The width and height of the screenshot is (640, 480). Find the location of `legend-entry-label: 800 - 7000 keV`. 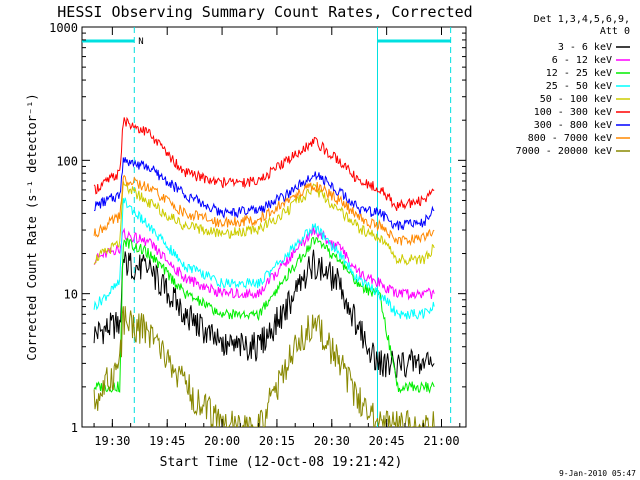

legend-entry-label: 800 - 7000 keV is located at coordinates (570, 138).